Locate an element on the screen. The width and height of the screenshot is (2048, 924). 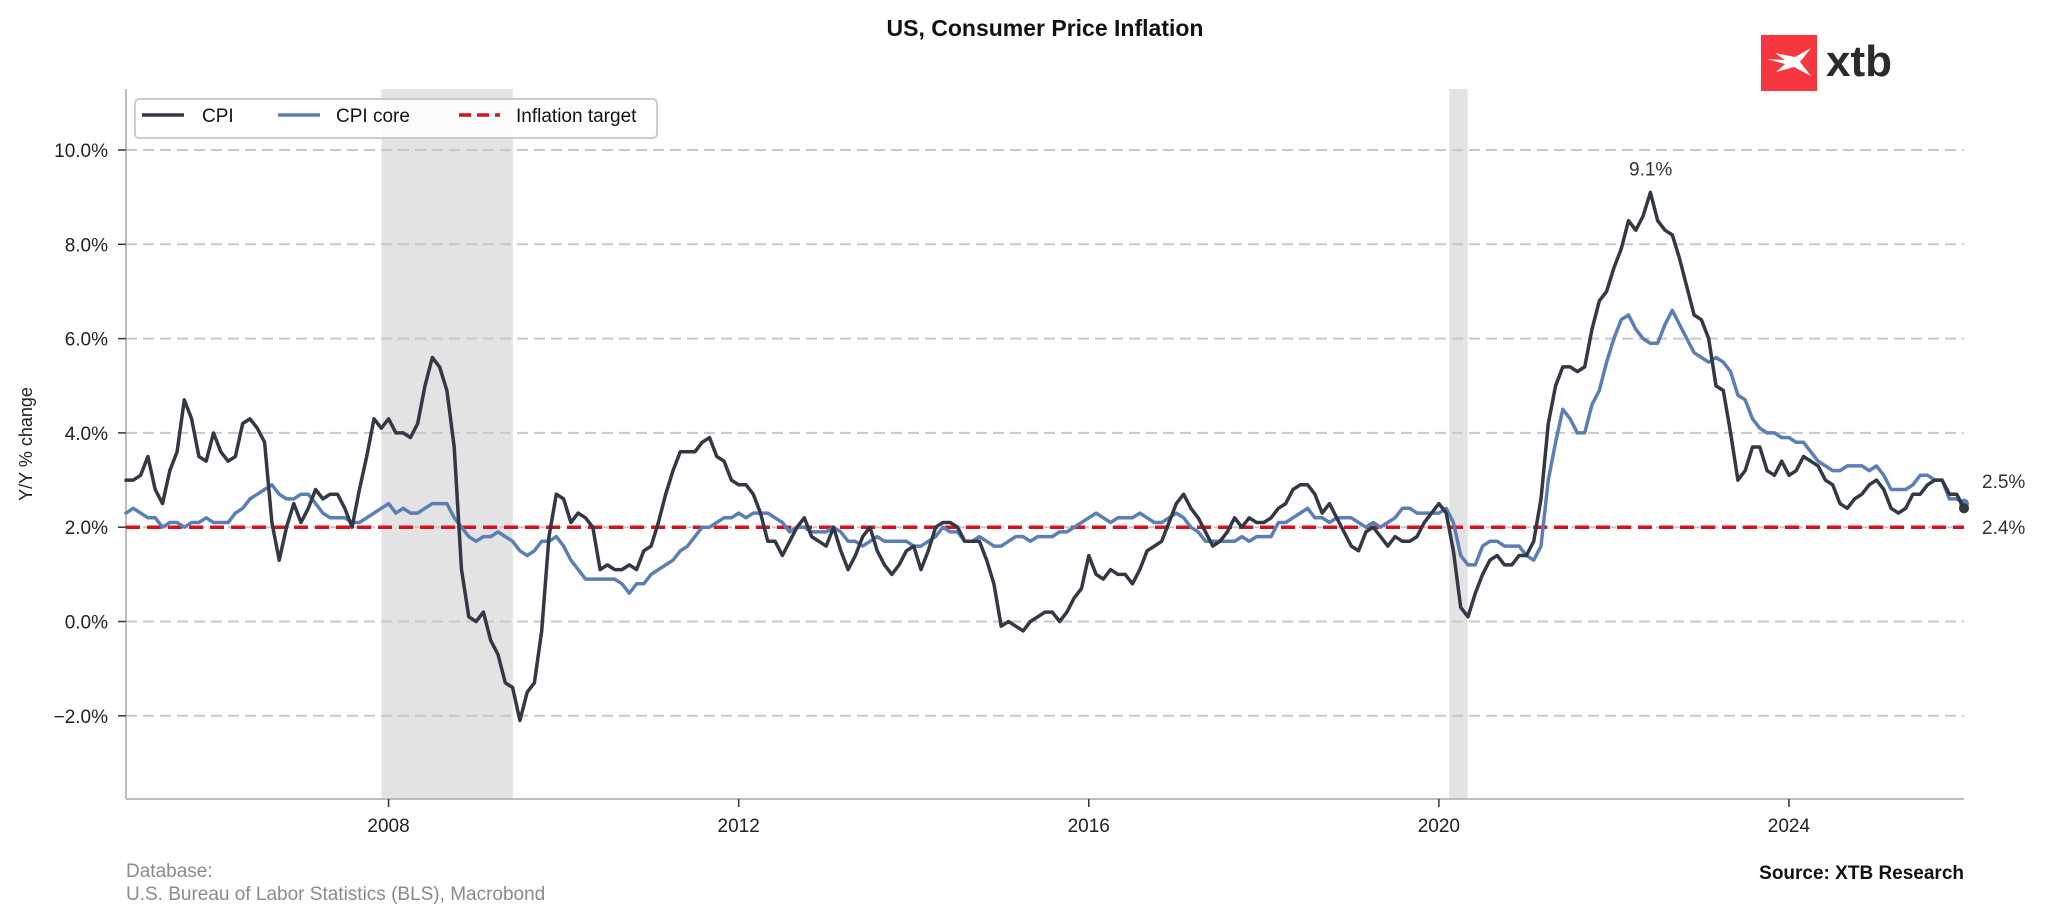
footer-source: Source: XTB Research is located at coordinates (1861, 873).